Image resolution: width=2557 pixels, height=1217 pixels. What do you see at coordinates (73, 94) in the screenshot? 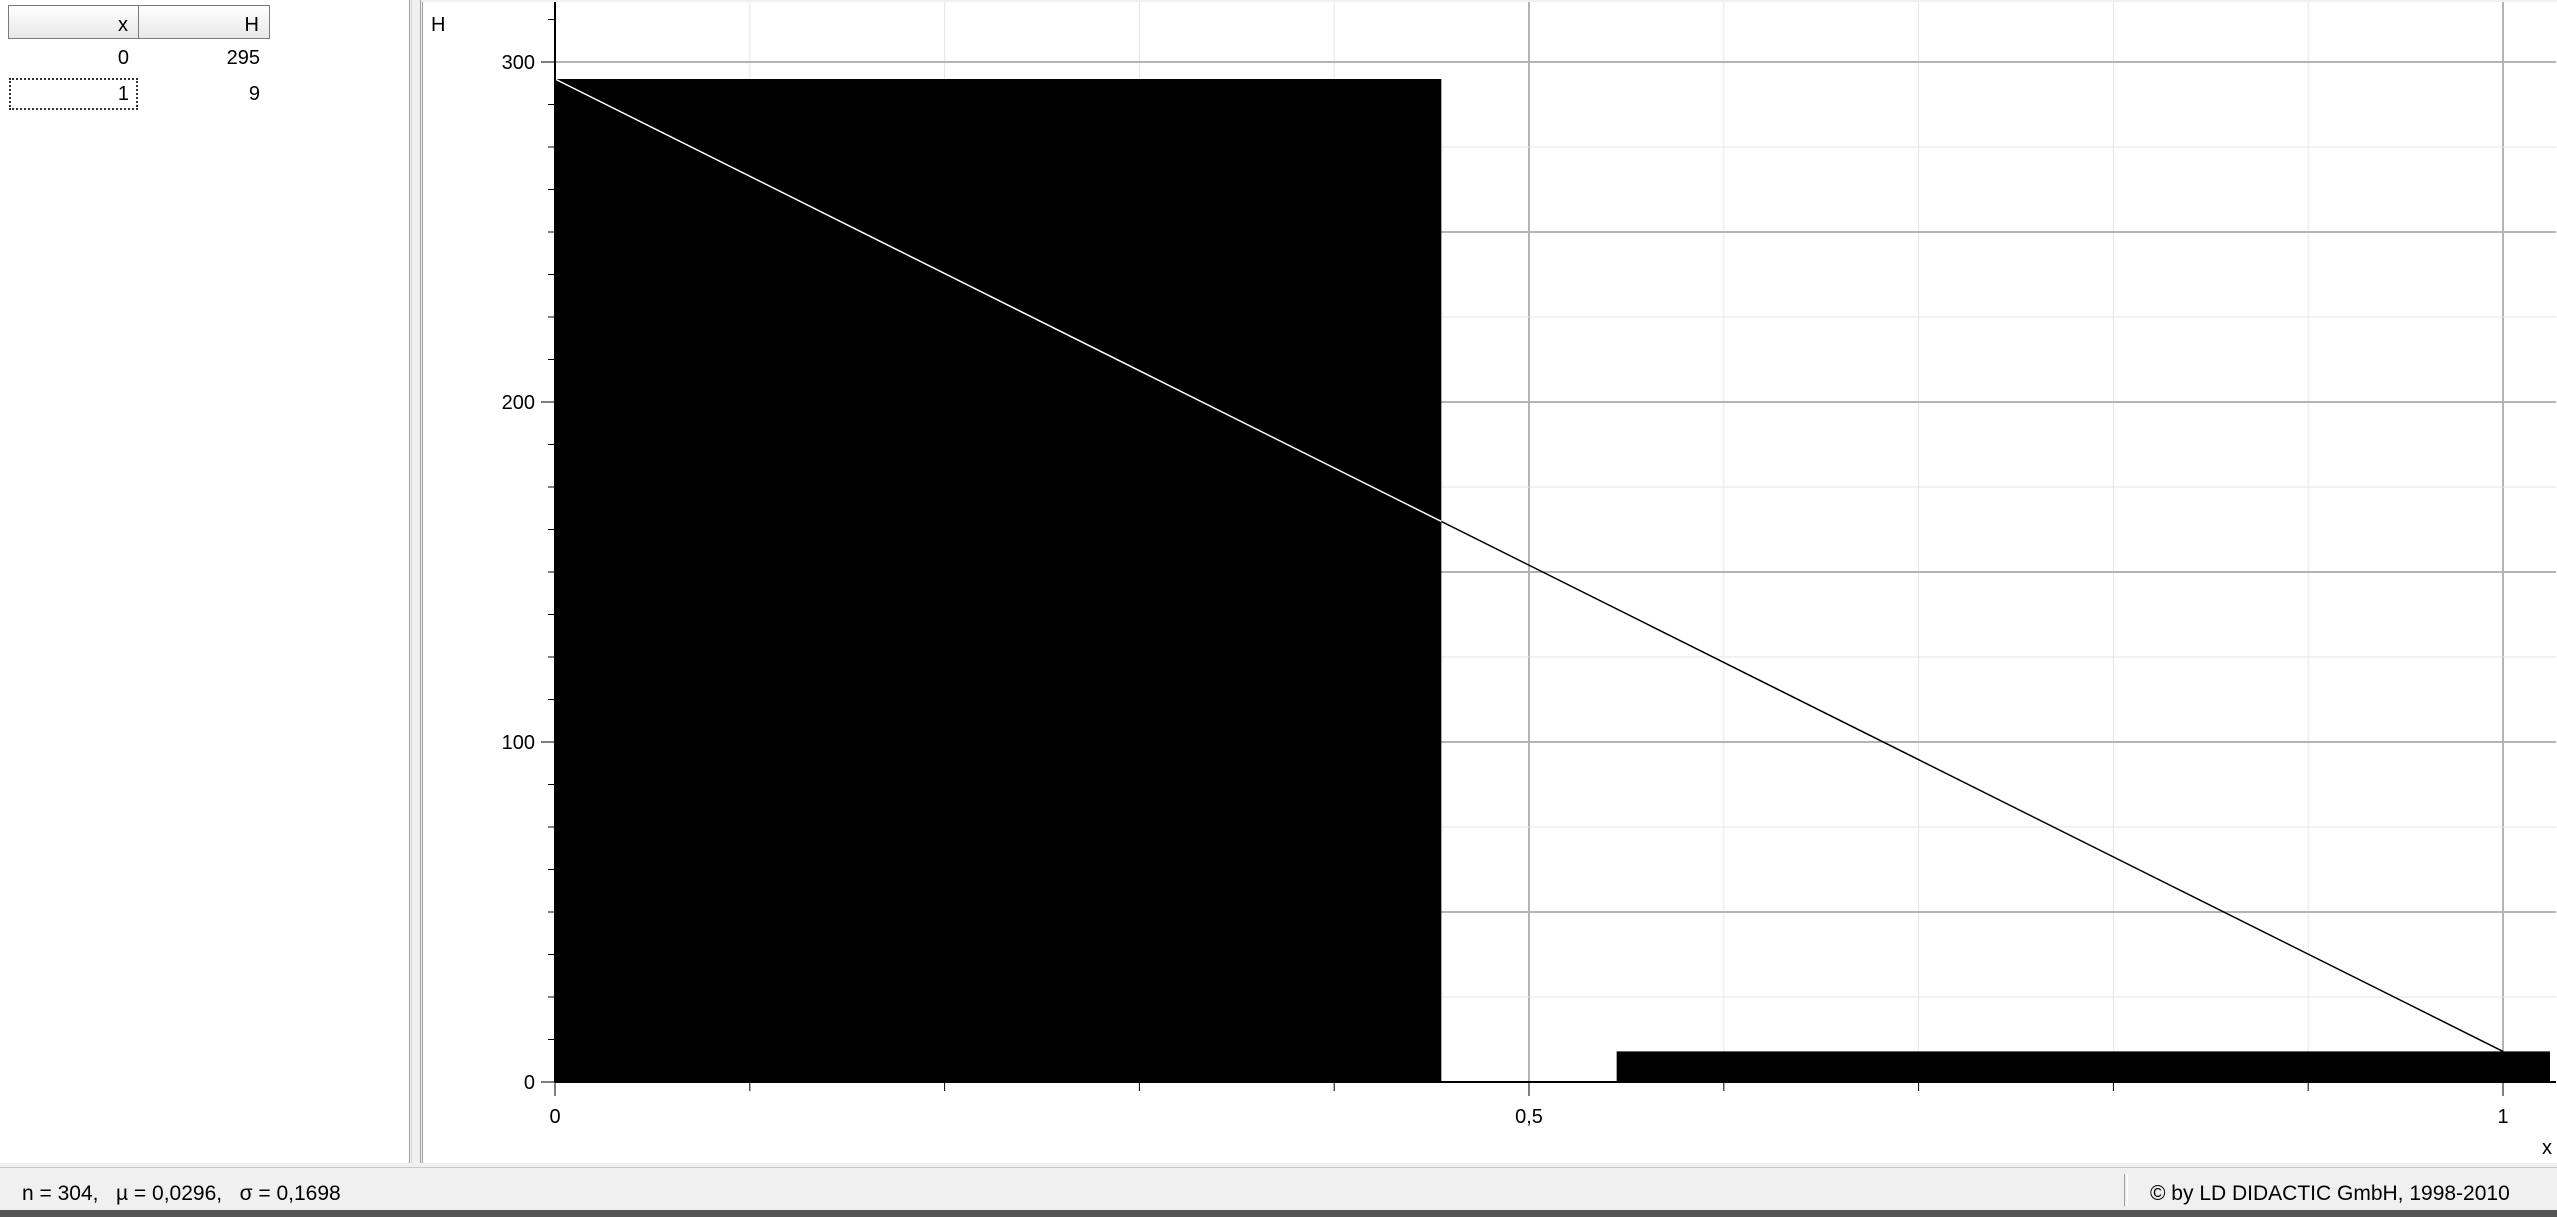
I see `cell-x-selected: 1` at bounding box center [73, 94].